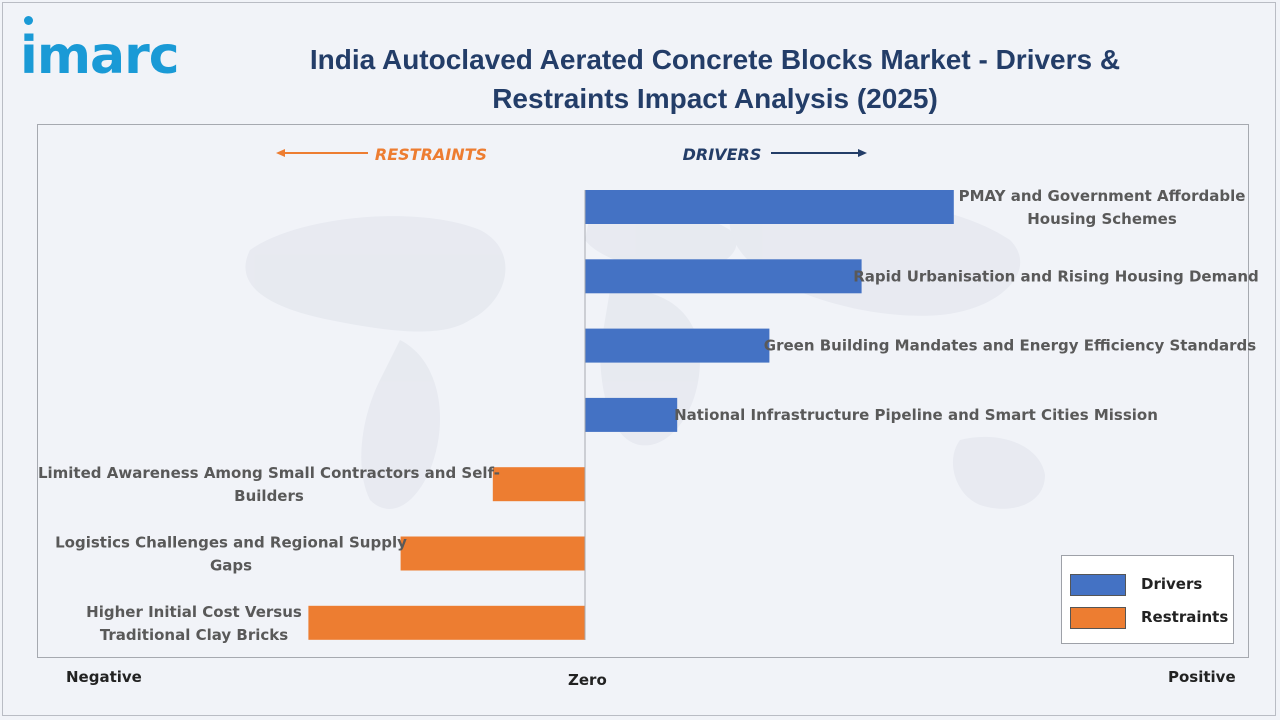 This screenshot has width=1280, height=720. I want to click on imarc-logo: imarc, so click(100, 56).